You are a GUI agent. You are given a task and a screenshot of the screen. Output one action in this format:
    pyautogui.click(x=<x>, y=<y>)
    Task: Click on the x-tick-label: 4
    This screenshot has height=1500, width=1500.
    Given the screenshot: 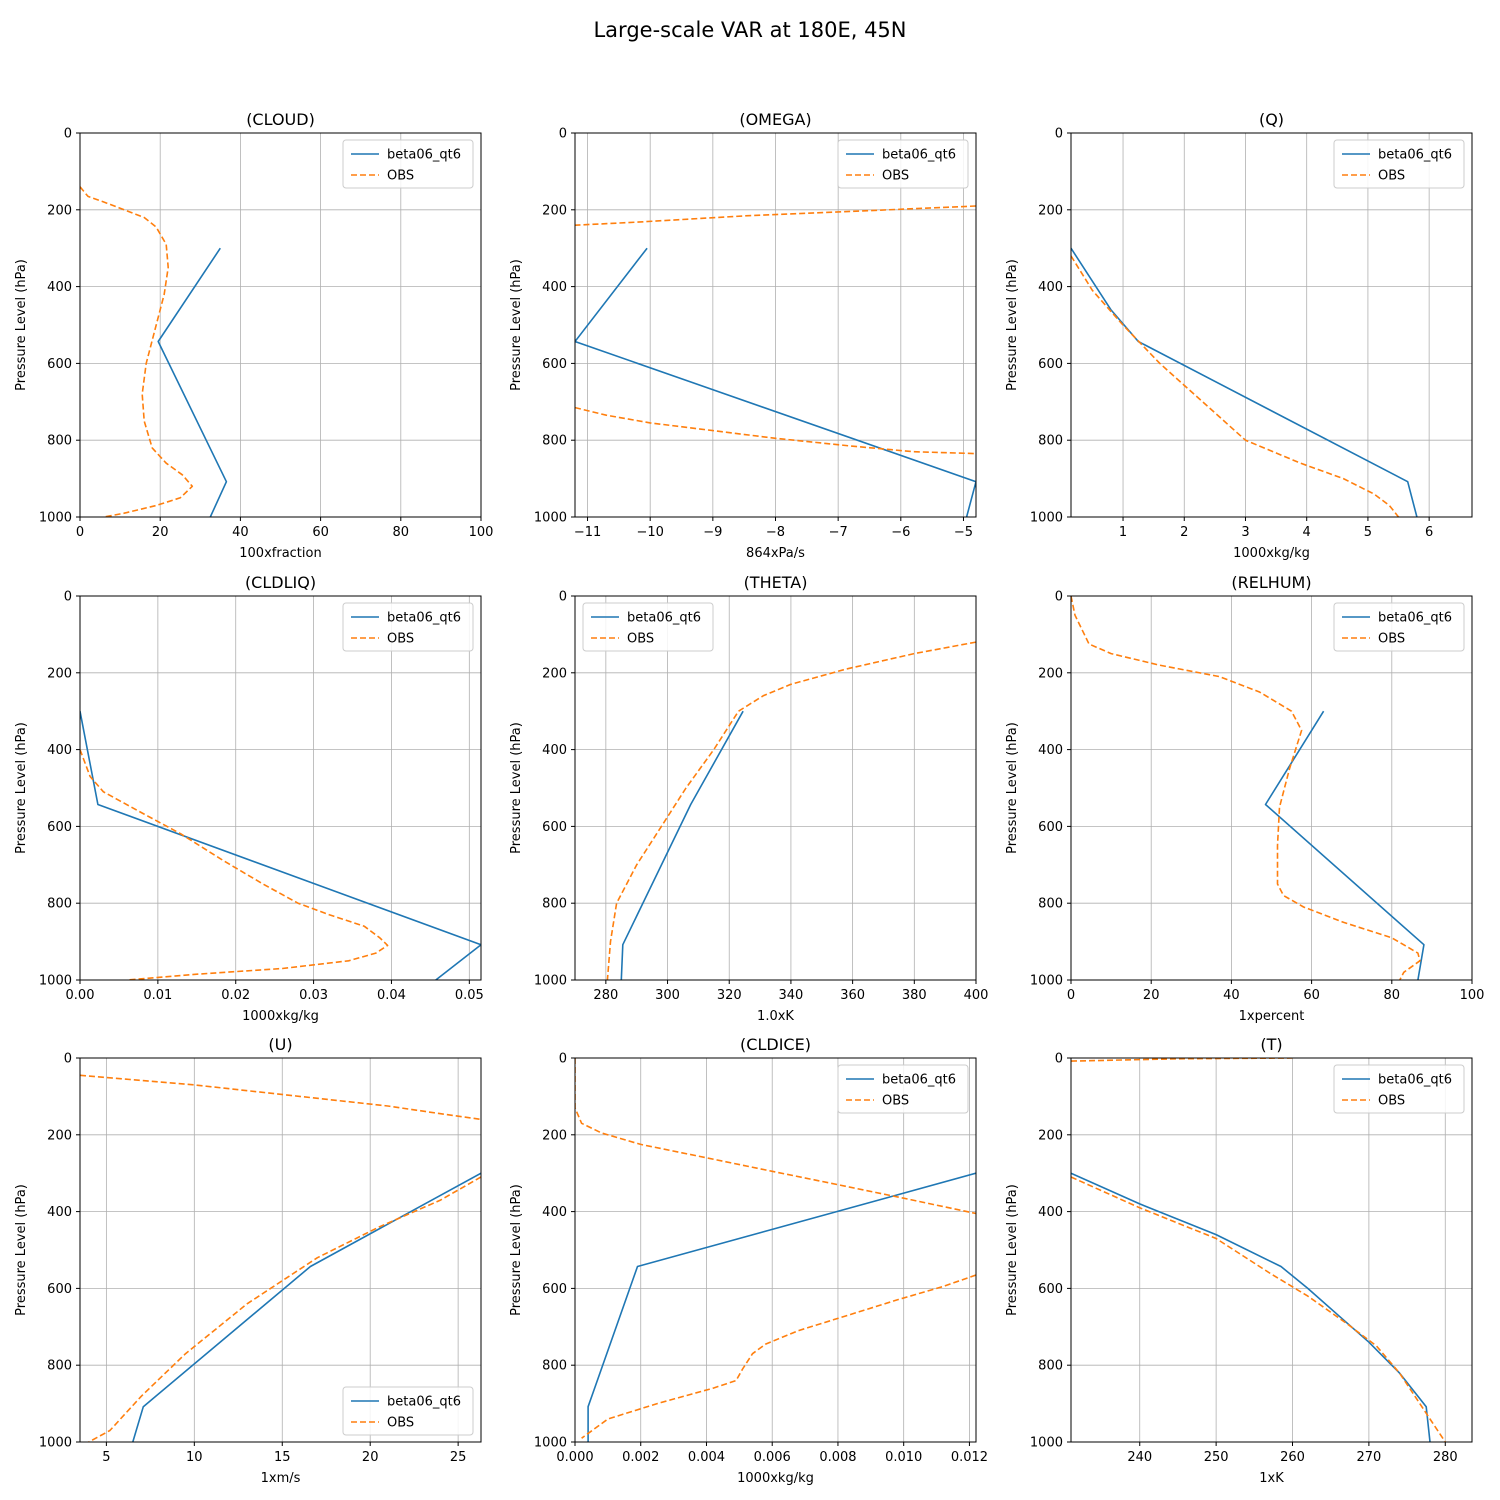 What is the action you would take?
    pyautogui.click(x=1307, y=532)
    